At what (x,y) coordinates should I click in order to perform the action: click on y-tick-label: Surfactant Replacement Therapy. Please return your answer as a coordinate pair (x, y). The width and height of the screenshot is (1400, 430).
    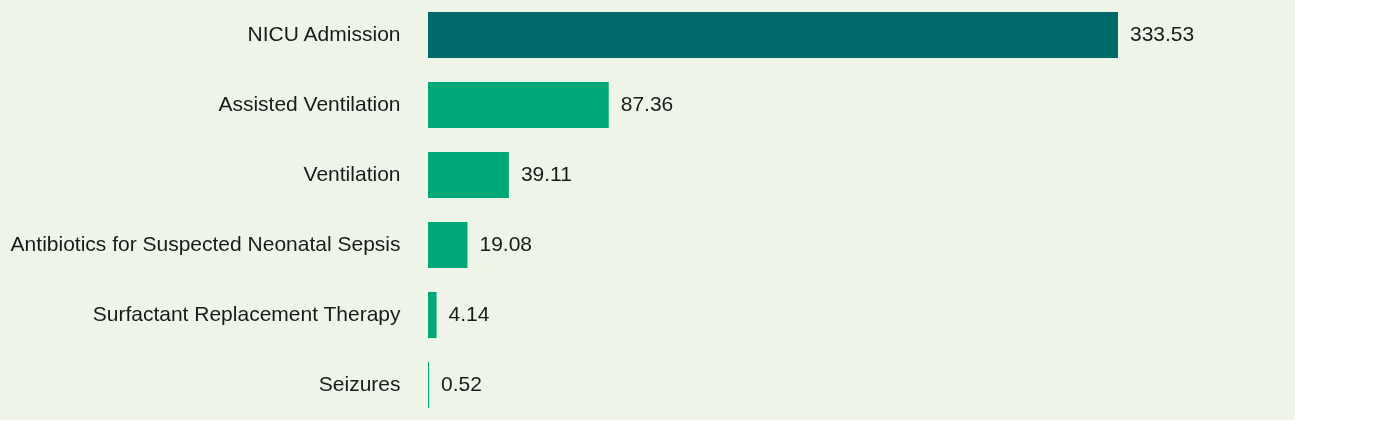
    Looking at the image, I should click on (246, 313).